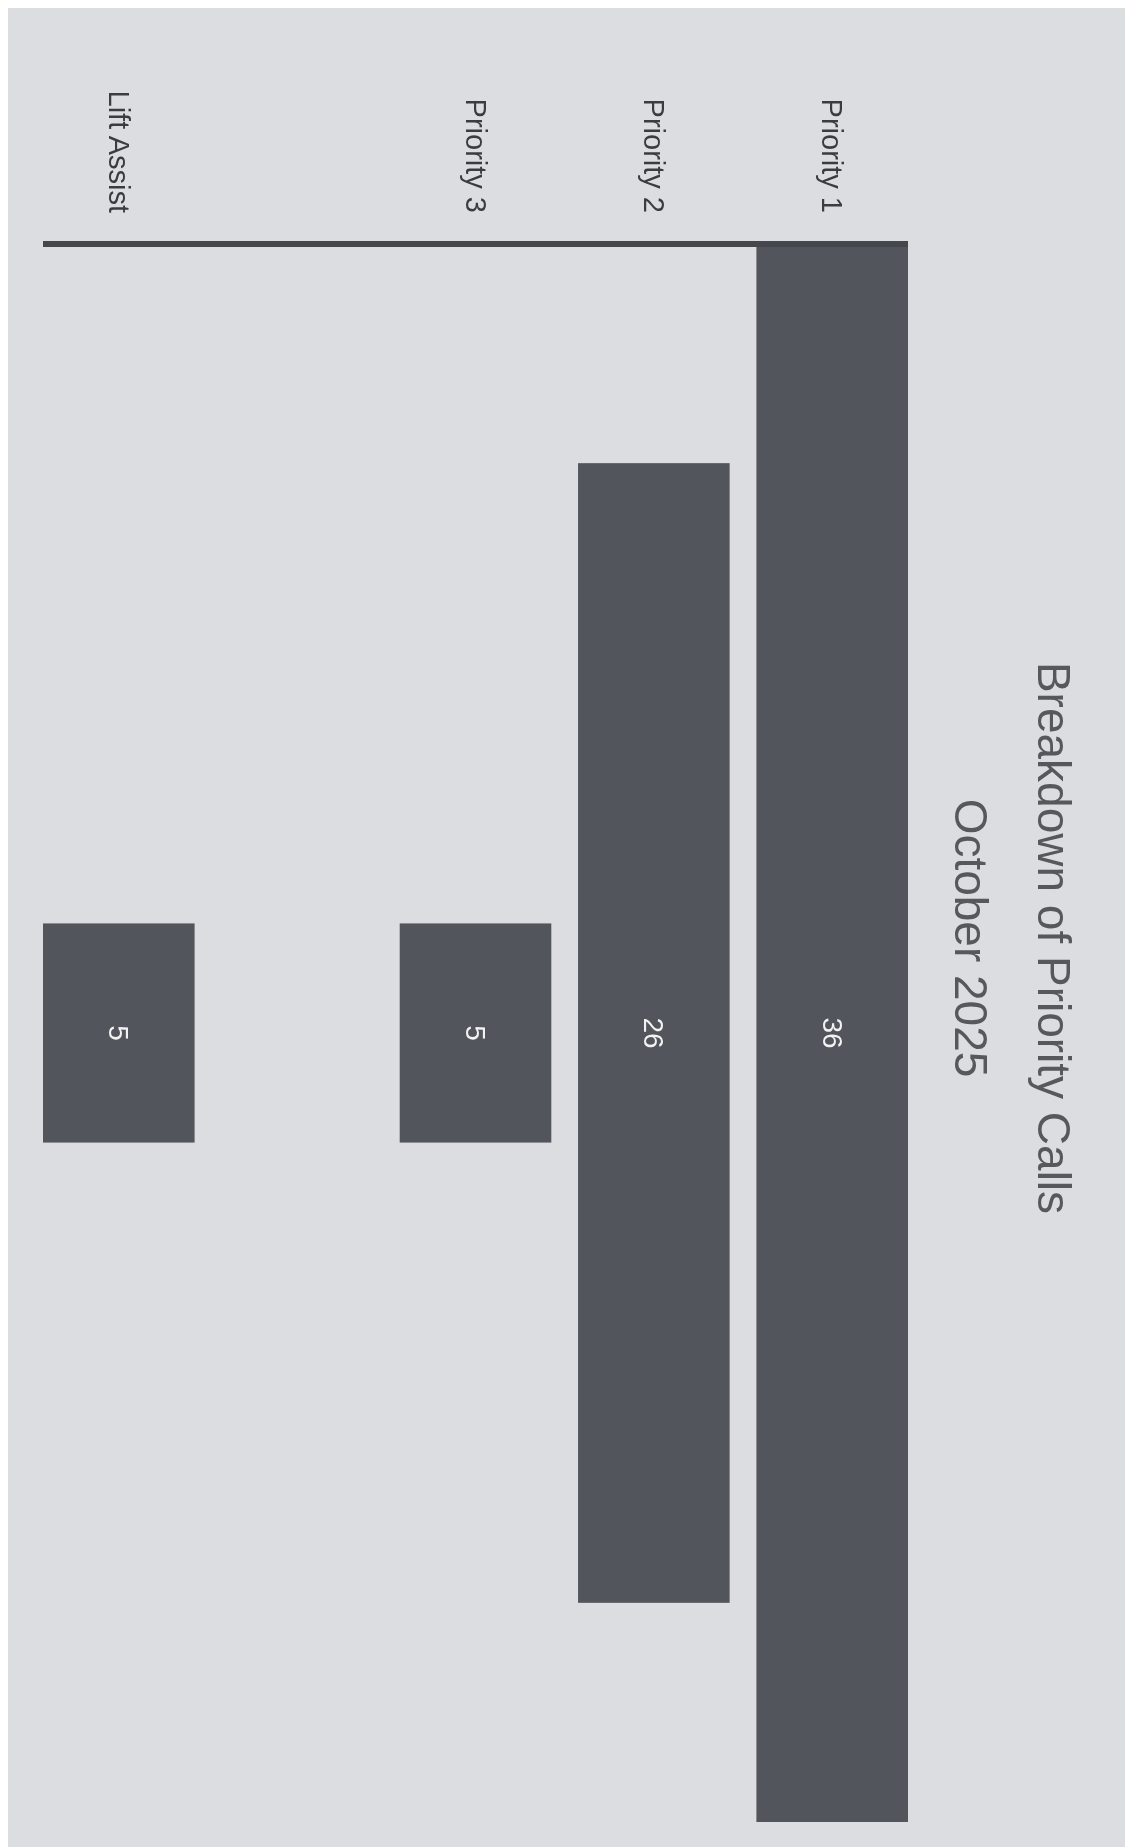  Describe the element at coordinates (475, 155) in the screenshot. I see `category-label: Priority 3` at that location.